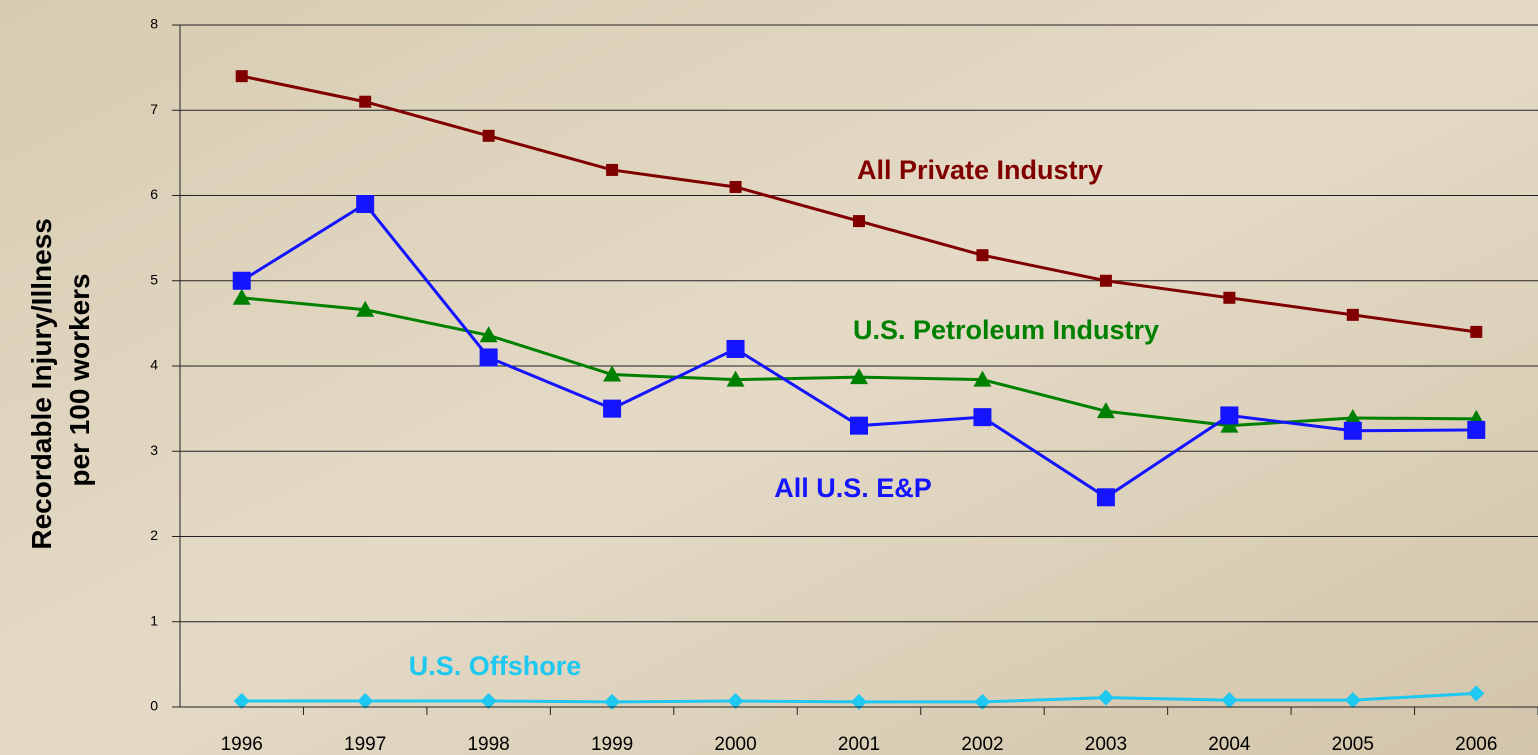  What do you see at coordinates (154, 535) in the screenshot?
I see `y-tick-label: 2` at bounding box center [154, 535].